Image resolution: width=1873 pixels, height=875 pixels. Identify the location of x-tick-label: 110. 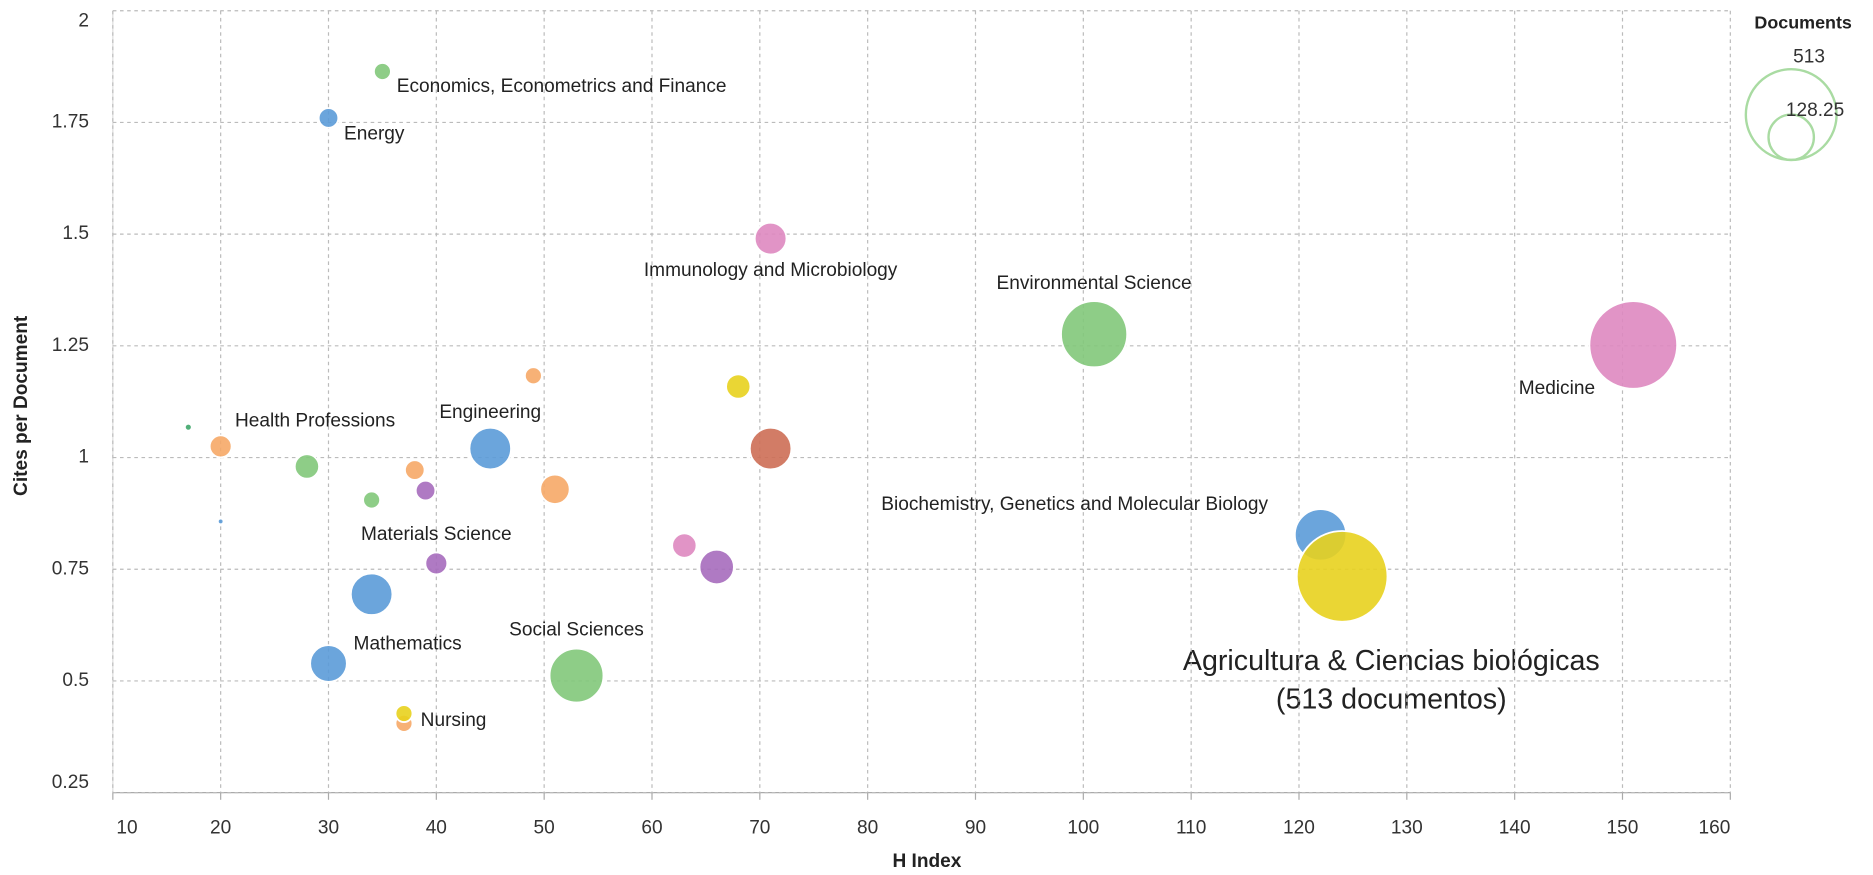
(1191, 827).